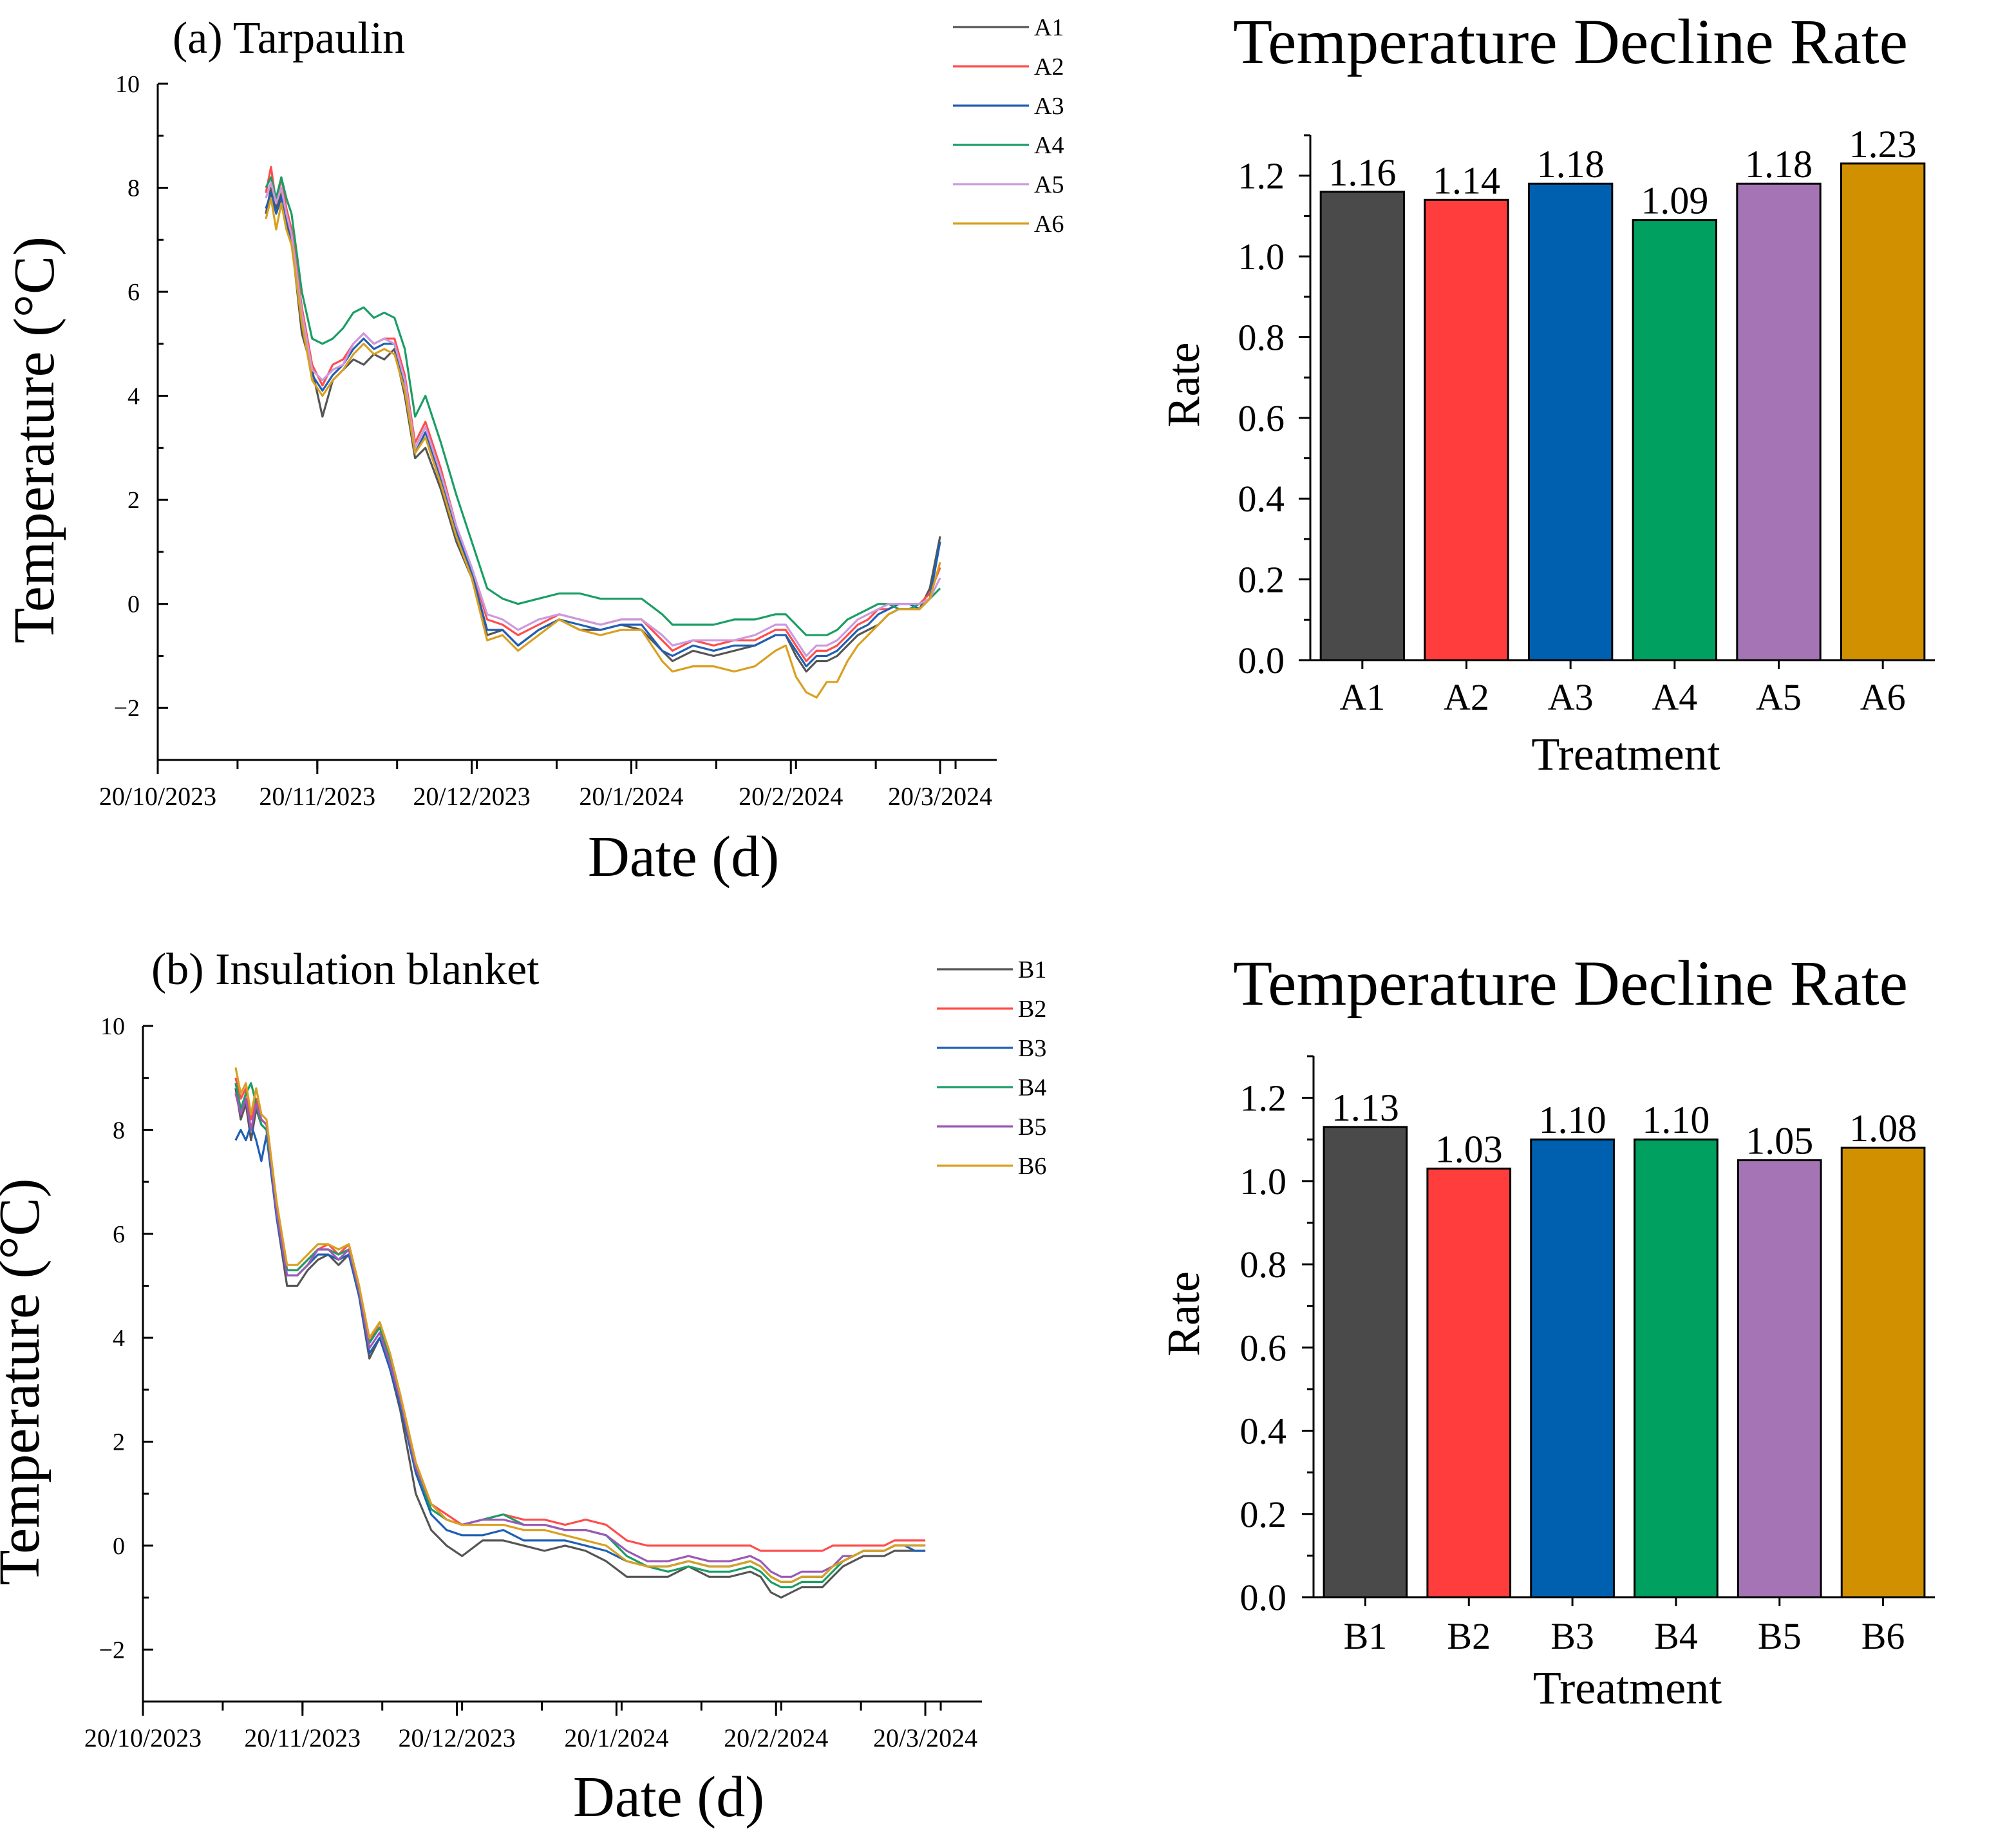  What do you see at coordinates (1883, 144) in the screenshot?
I see `data-label-a6: 1.23` at bounding box center [1883, 144].